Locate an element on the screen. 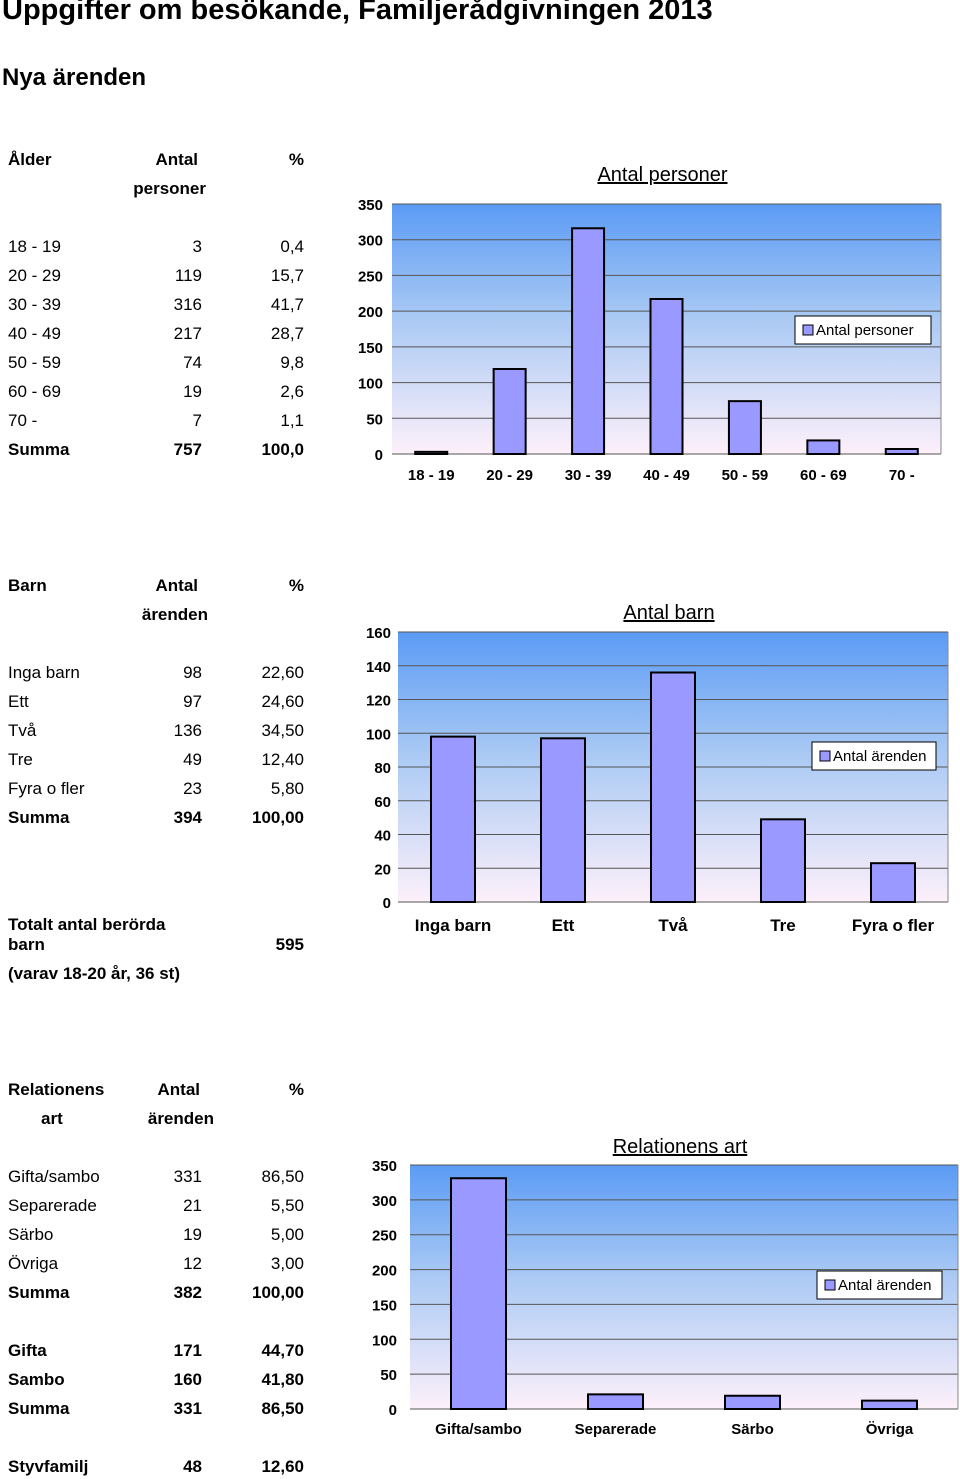 This screenshot has height=1479, width=960. x-category-label: 50 - 59 is located at coordinates (745, 475).